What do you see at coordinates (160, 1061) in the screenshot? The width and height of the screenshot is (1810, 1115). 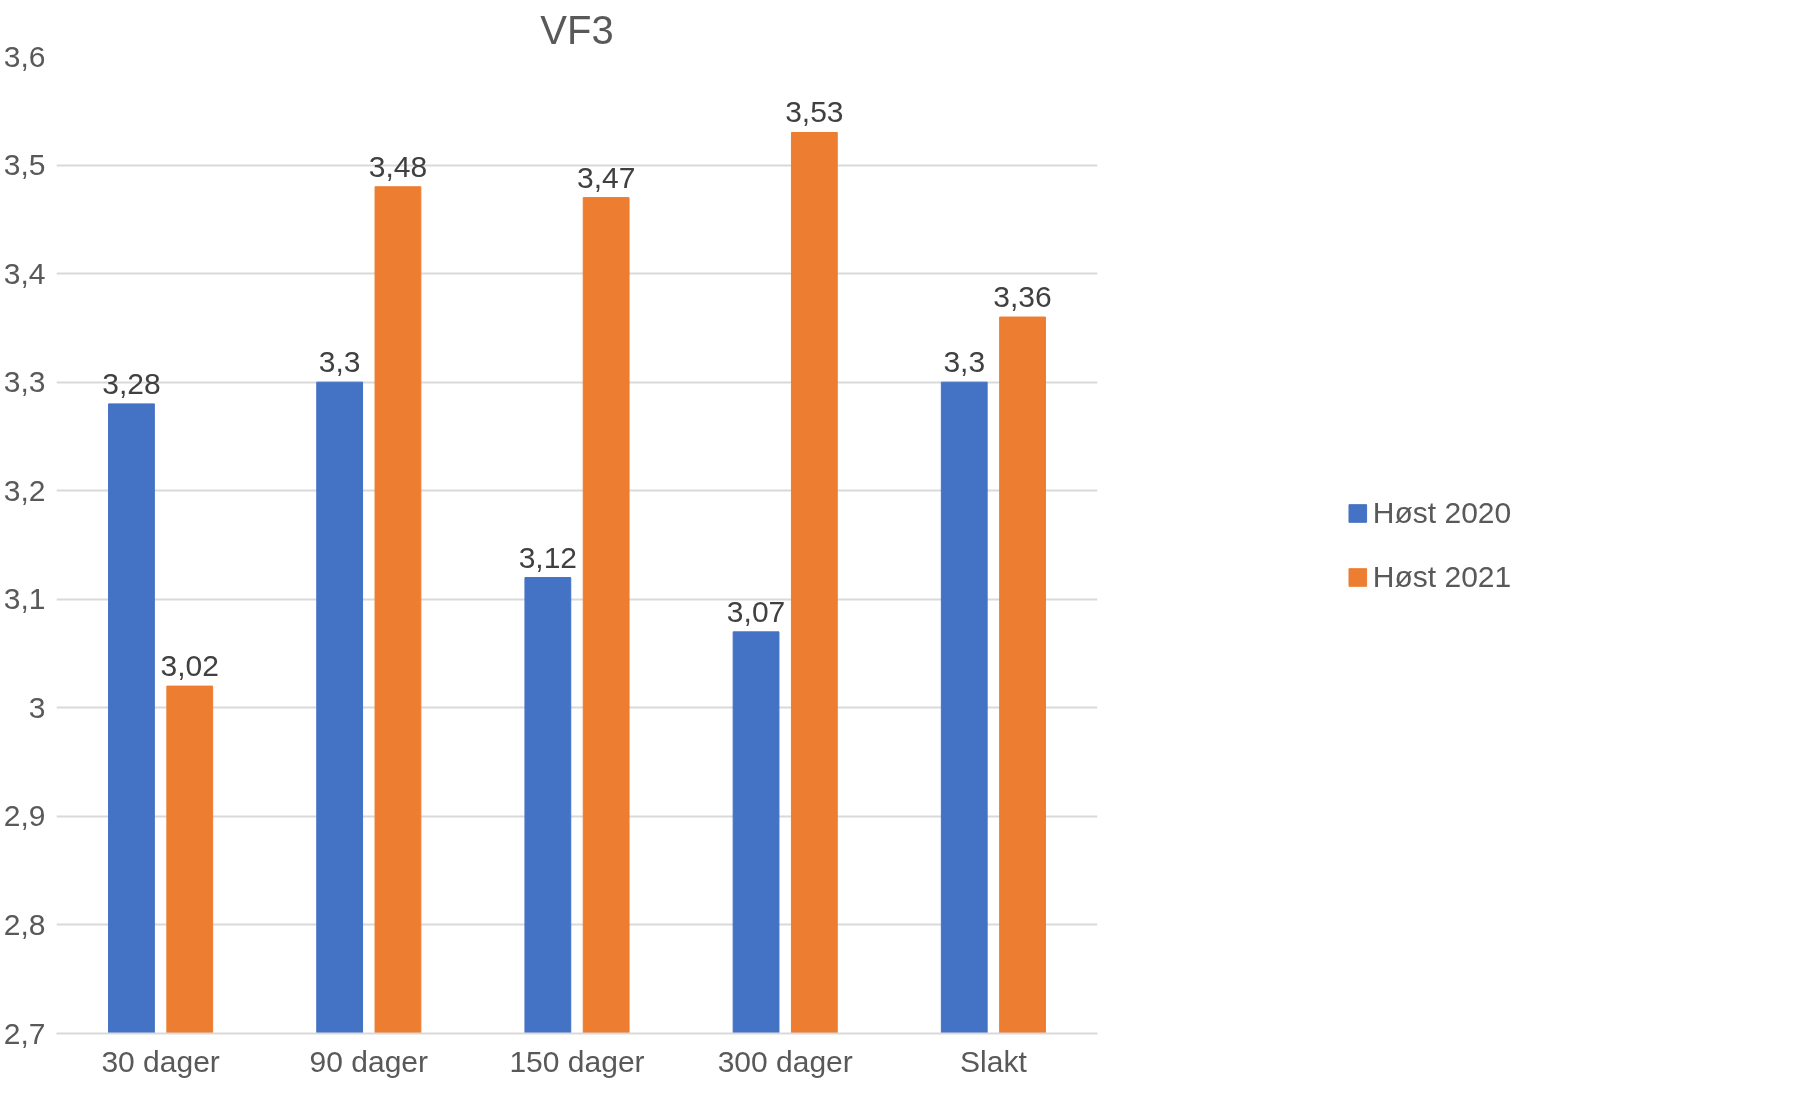 I see `x-tick-label: 30 dager` at bounding box center [160, 1061].